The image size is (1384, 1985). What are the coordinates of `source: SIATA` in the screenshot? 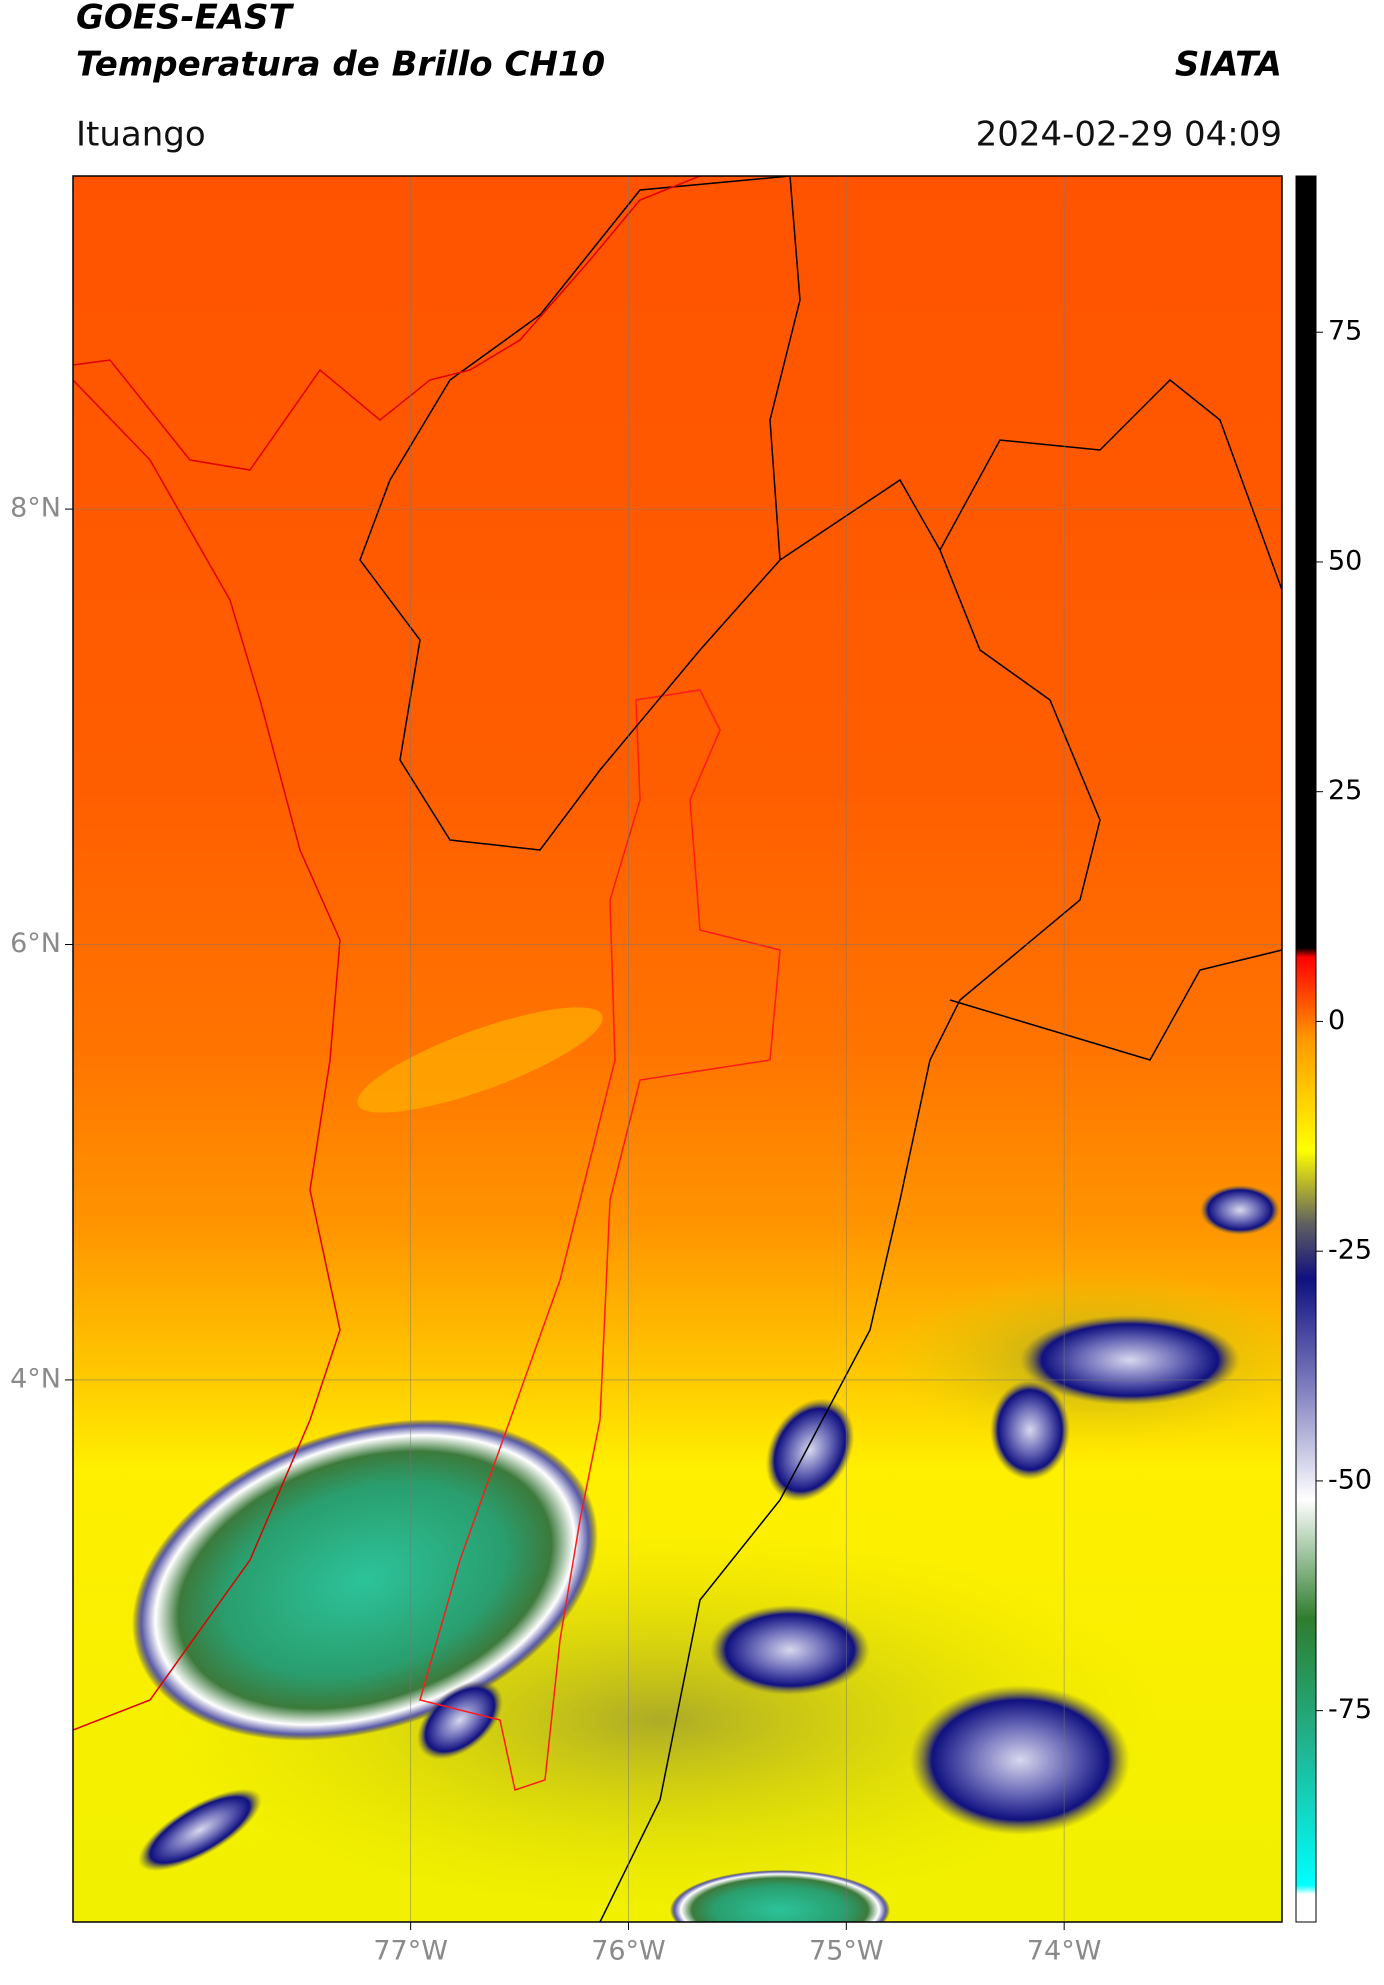 It's located at (1228, 65).